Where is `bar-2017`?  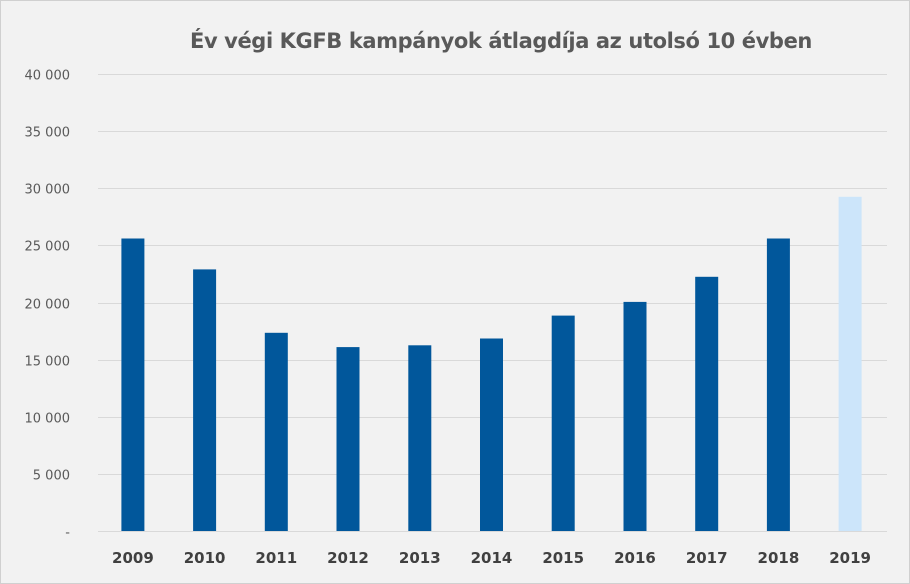 bar-2017 is located at coordinates (707, 403).